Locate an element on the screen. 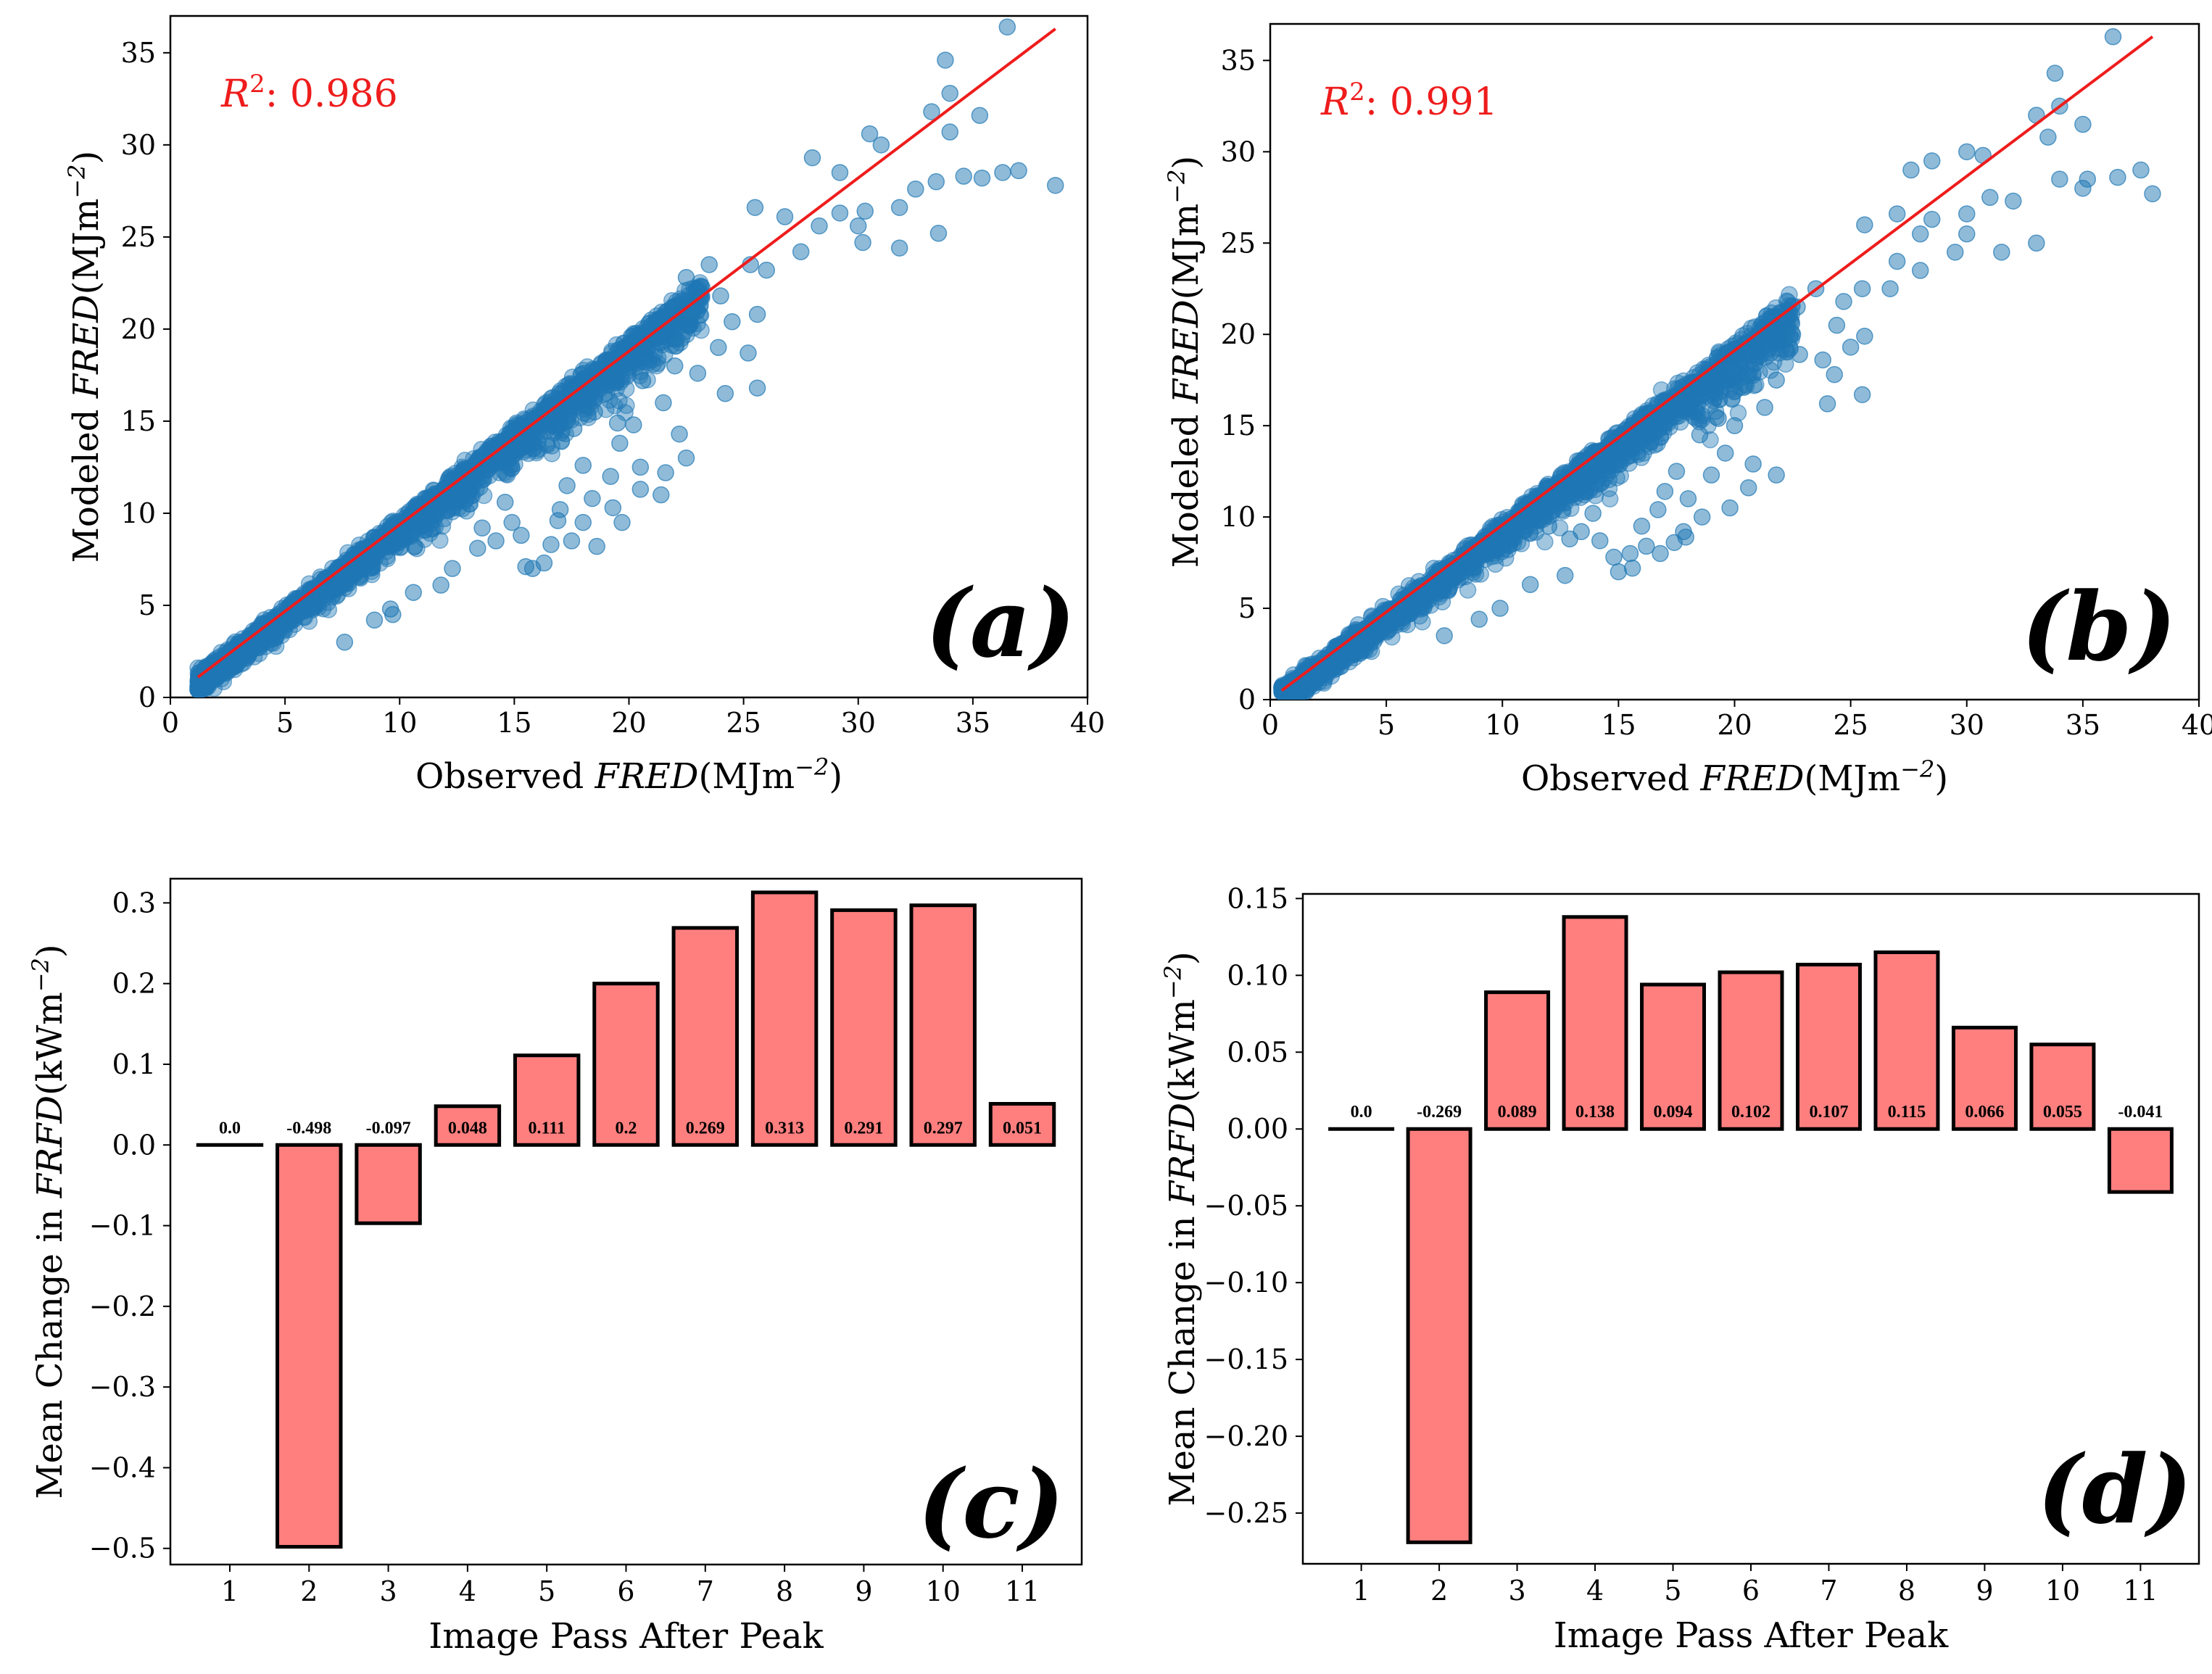  r-squared-value: : 0.986 is located at coordinates (331, 94).